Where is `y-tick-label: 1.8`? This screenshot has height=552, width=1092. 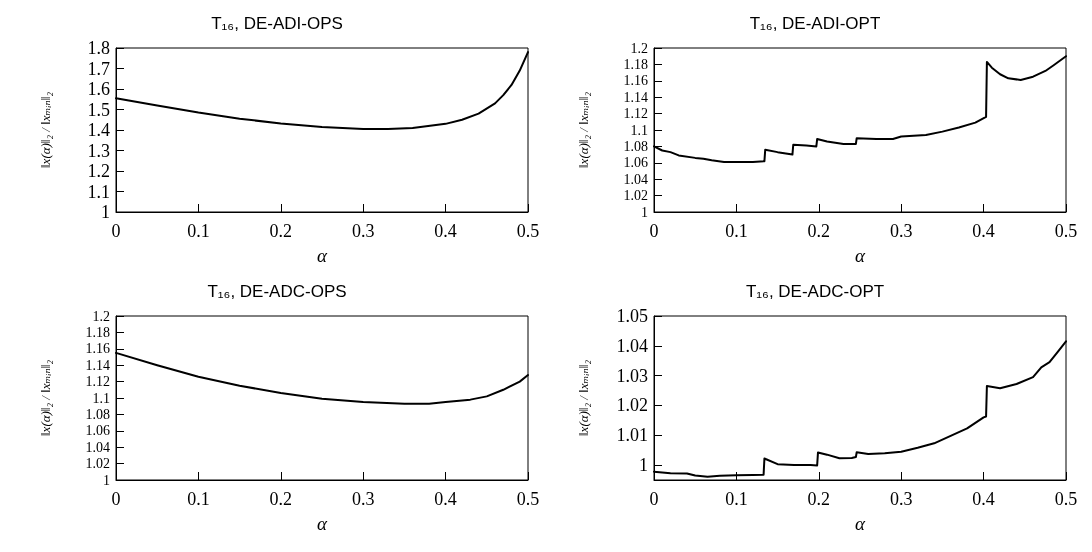 y-tick-label: 1.8 is located at coordinates (98, 48).